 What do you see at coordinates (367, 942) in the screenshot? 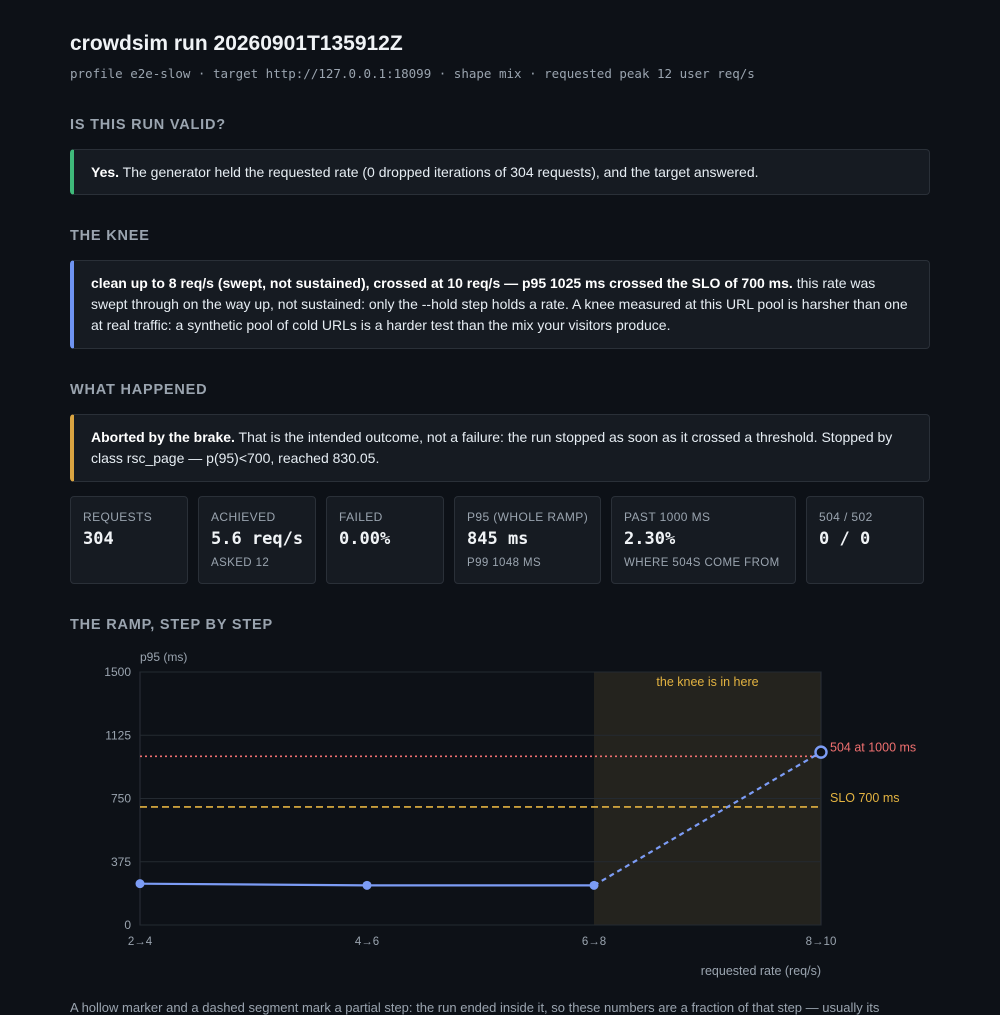
I see `x-tick-label: 4→6` at bounding box center [367, 942].